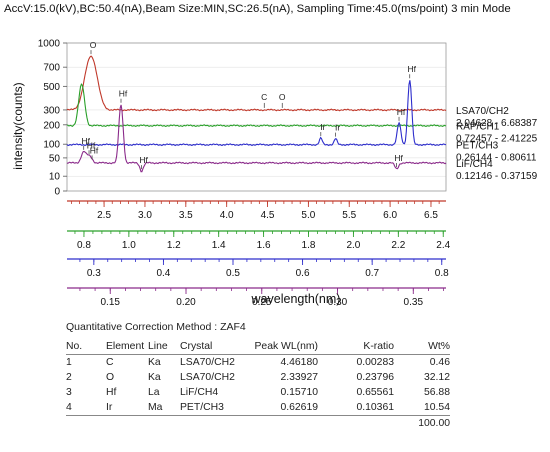 The image size is (550, 452). I want to click on header-line: Line, so click(164, 346).